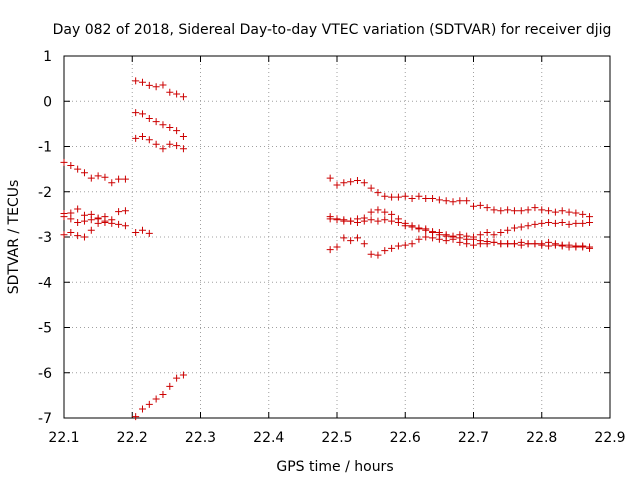 The image size is (640, 480). What do you see at coordinates (14, 237) in the screenshot?
I see `y-axis-label: SDTVAR / TECUs` at bounding box center [14, 237].